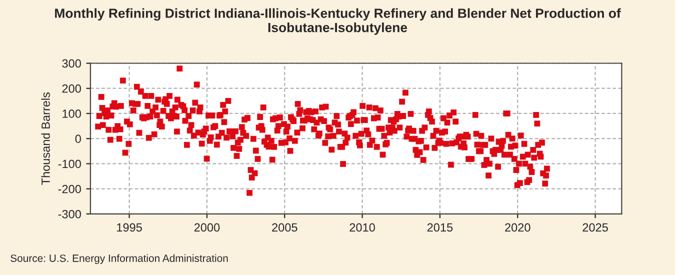  What do you see at coordinates (119, 259) in the screenshot?
I see `source-note: Source: U.S. Energy Information Administration` at bounding box center [119, 259].